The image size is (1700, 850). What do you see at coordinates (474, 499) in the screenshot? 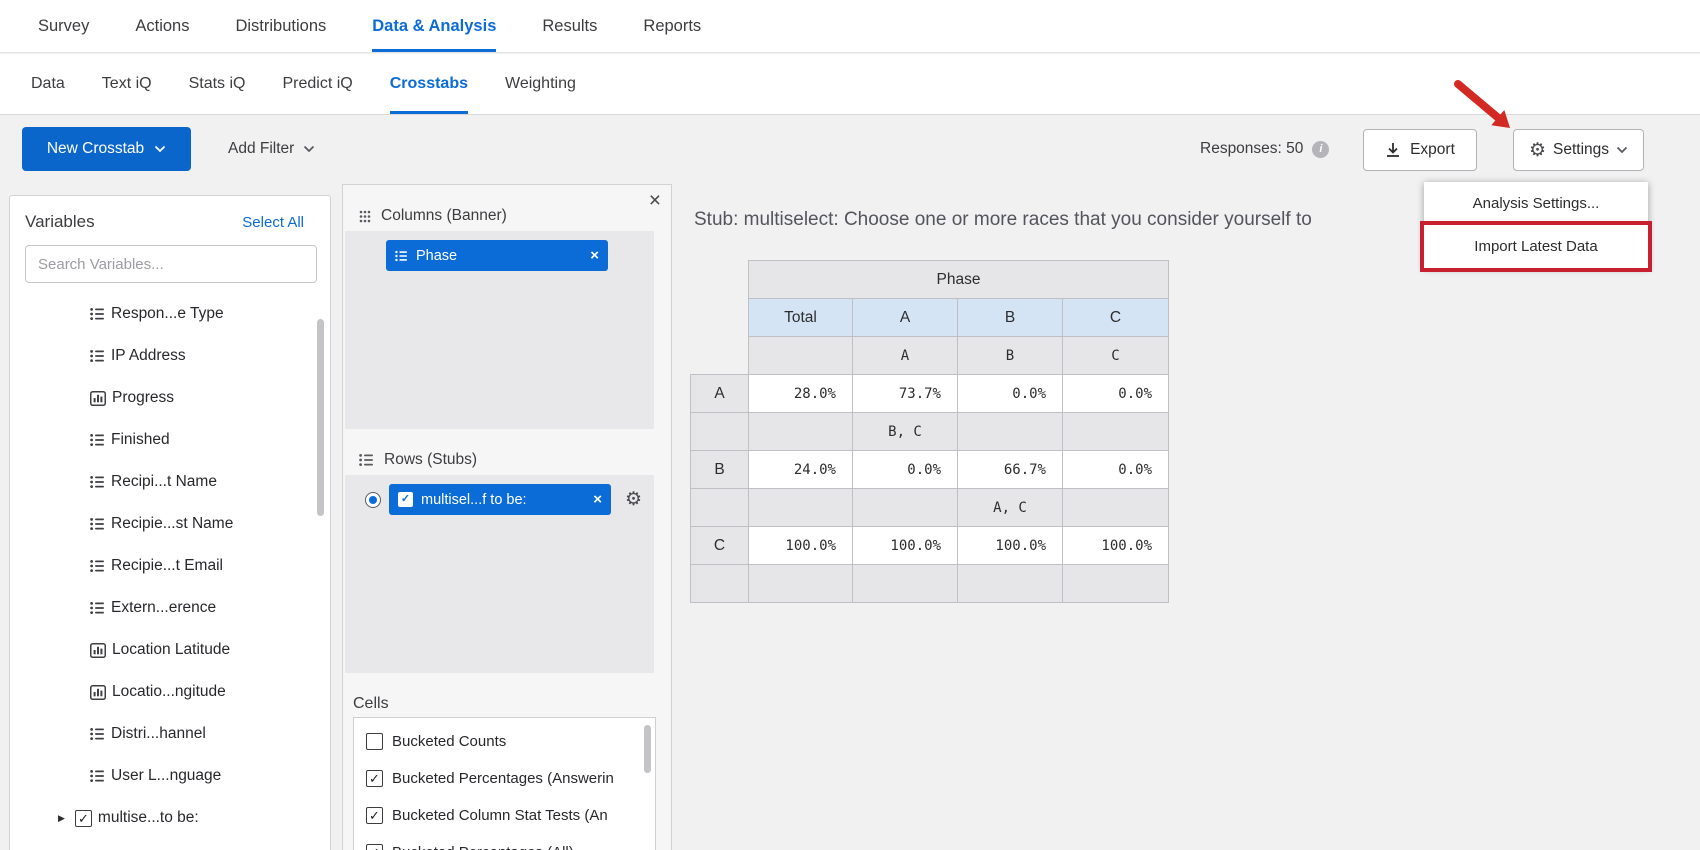
I see `chip-label: multisel...f to be:` at bounding box center [474, 499].